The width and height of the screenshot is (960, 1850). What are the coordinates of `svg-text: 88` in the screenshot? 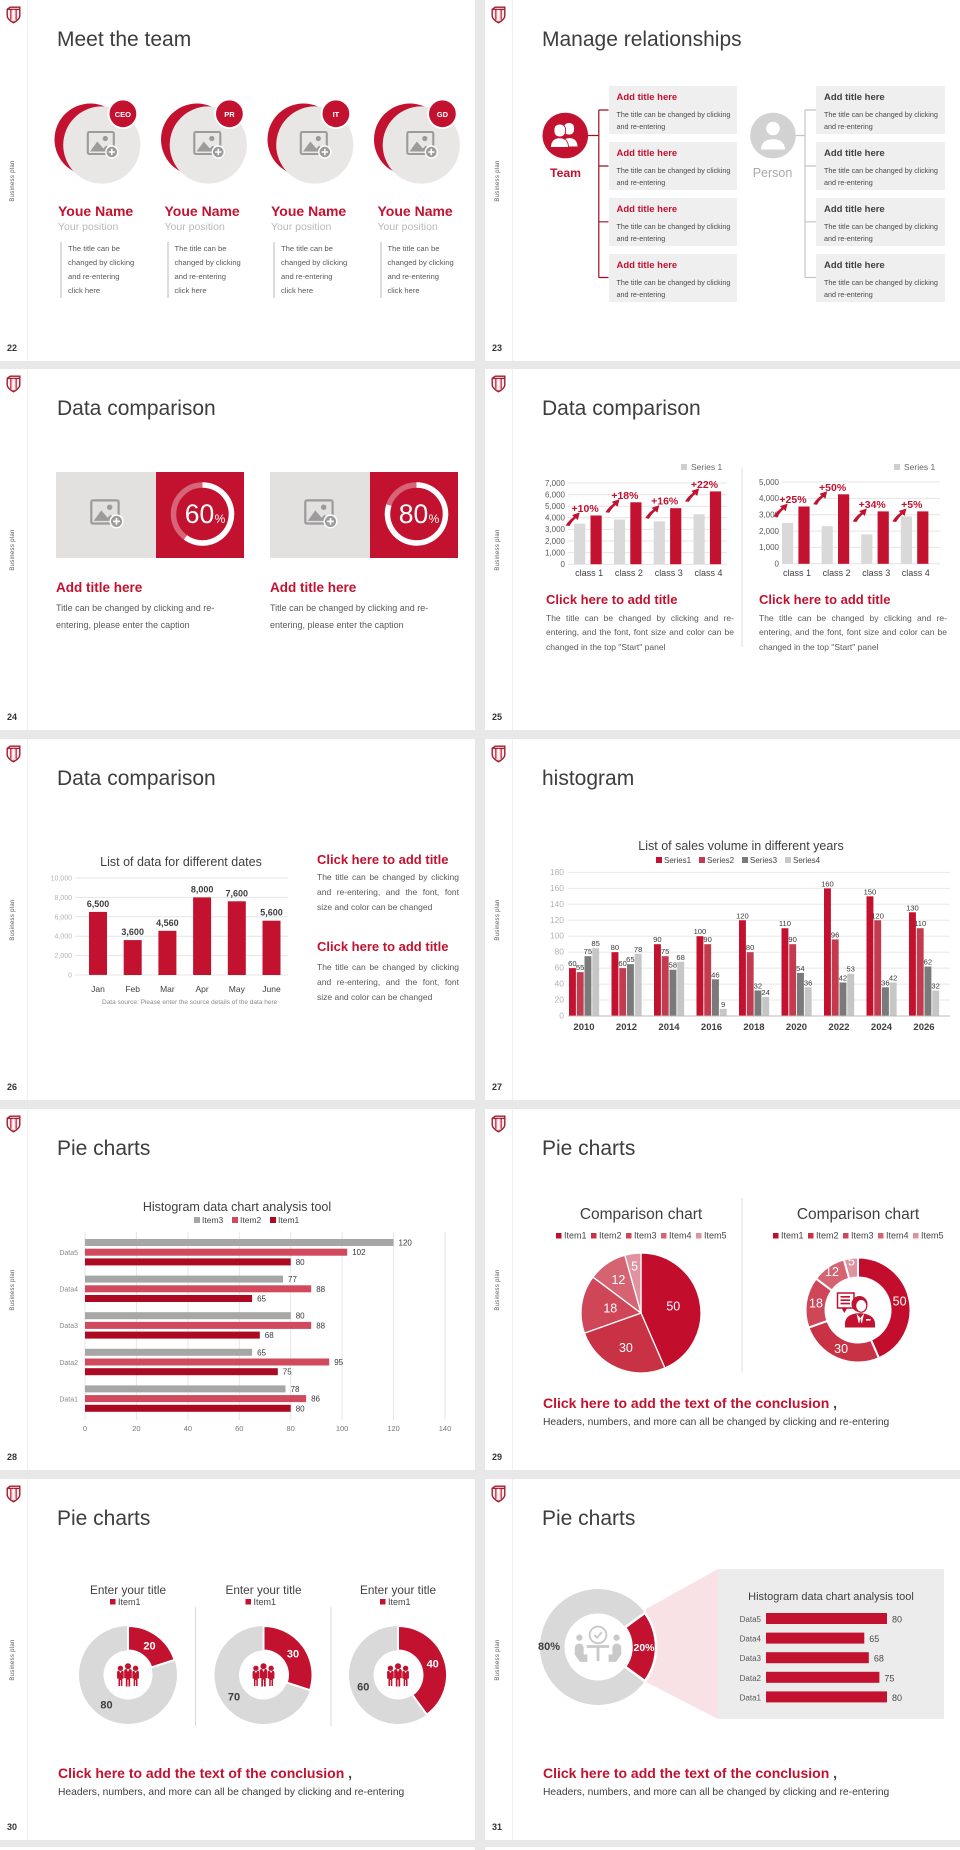 It's located at (320, 1325).